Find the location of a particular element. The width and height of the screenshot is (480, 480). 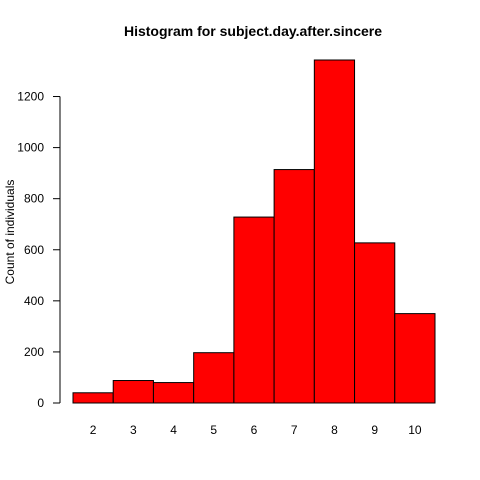

y-axis-label: Count of individuals is located at coordinates (10, 232).